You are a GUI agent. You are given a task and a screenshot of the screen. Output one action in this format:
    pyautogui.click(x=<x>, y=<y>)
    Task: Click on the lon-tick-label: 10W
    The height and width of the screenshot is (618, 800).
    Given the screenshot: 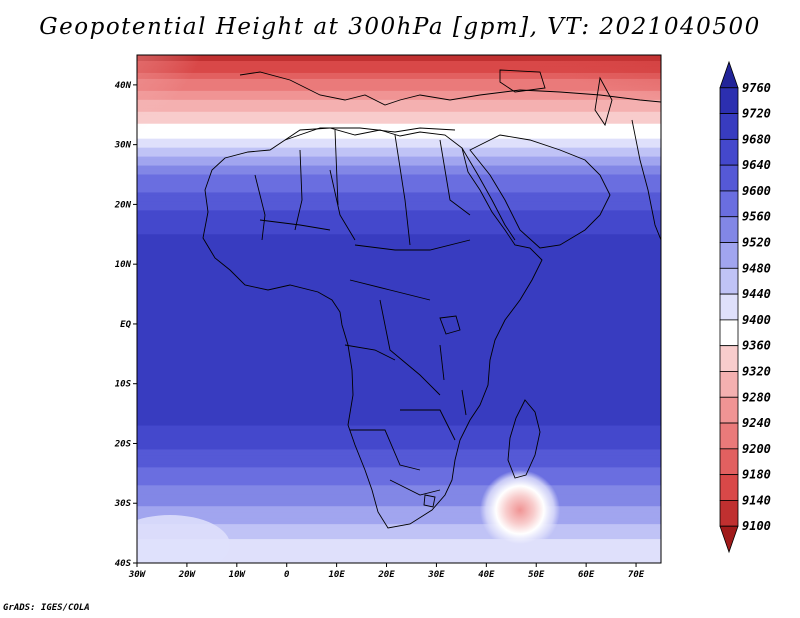 What is the action you would take?
    pyautogui.click(x=238, y=575)
    